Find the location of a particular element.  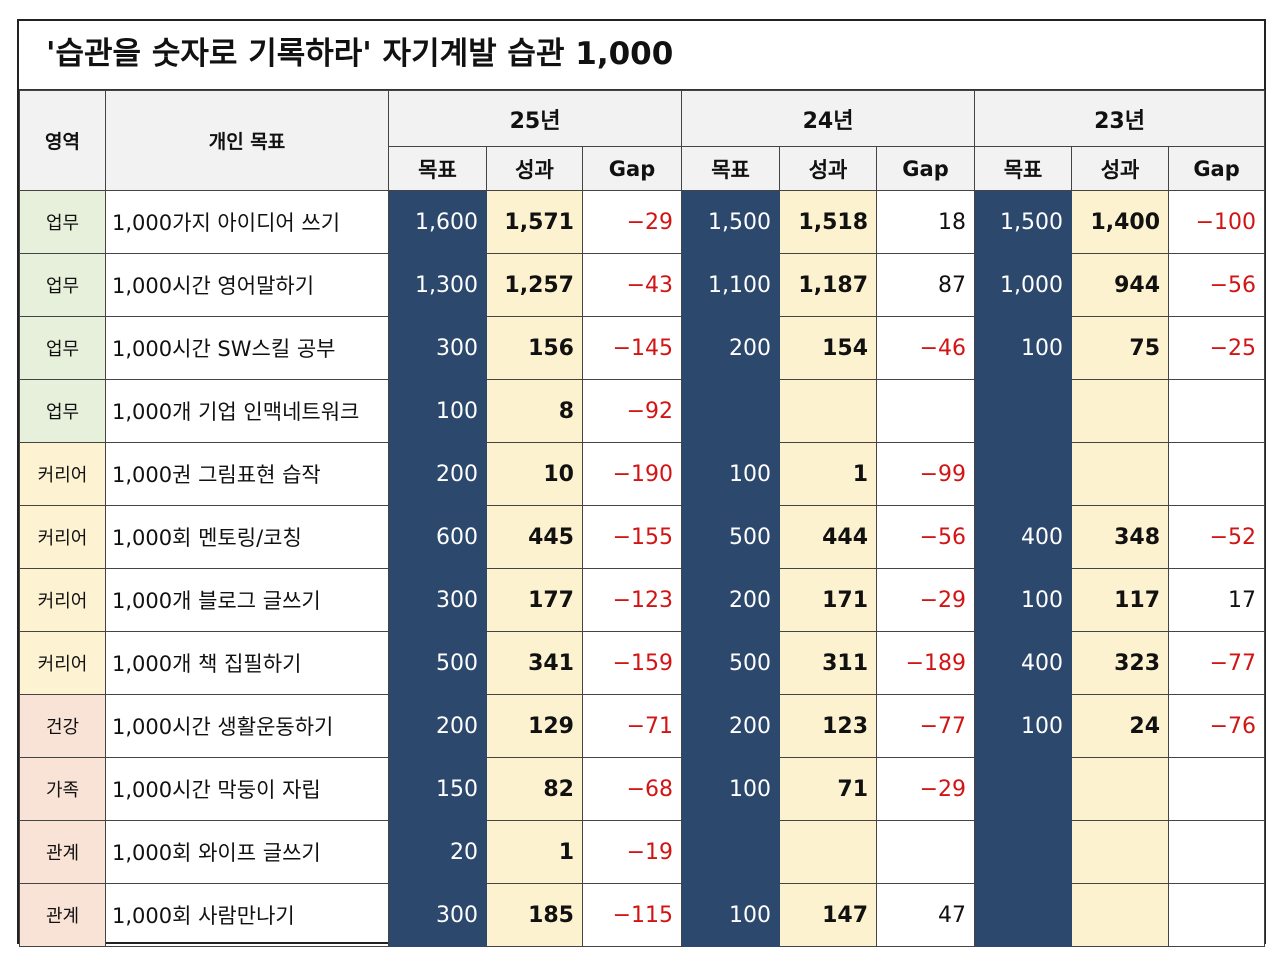

y24-gap-cell: −46 is located at coordinates (926, 348).